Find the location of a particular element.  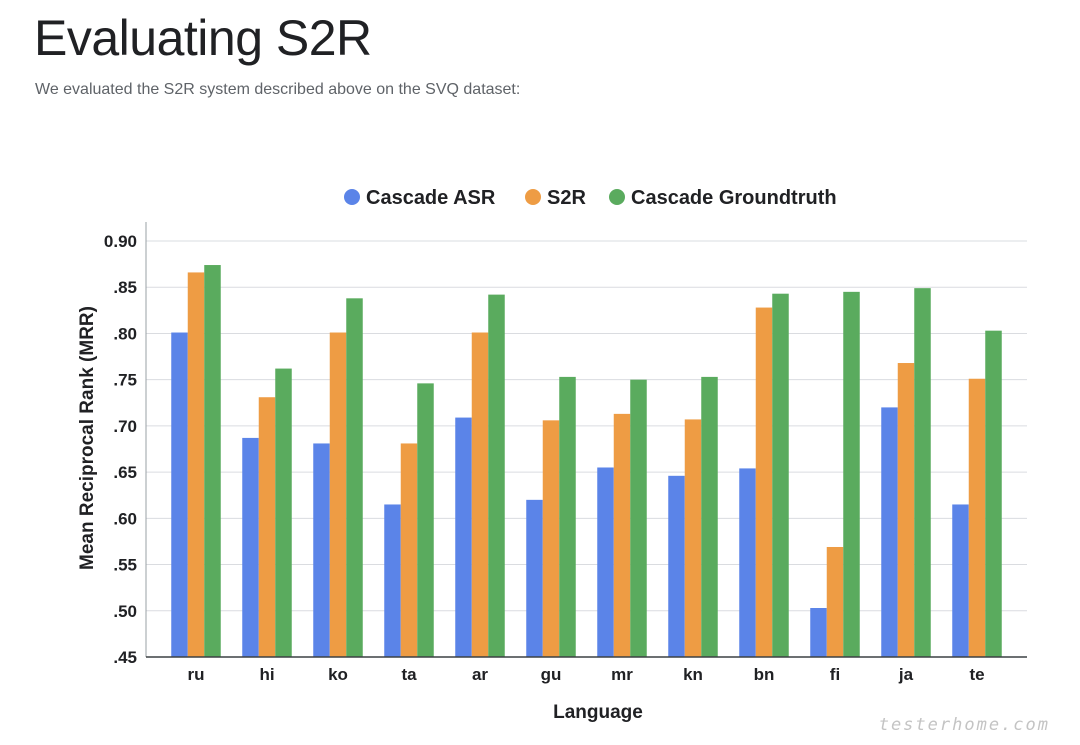

y-axis-title: Mean Reciprocal Rank (MRR) is located at coordinates (87, 438).